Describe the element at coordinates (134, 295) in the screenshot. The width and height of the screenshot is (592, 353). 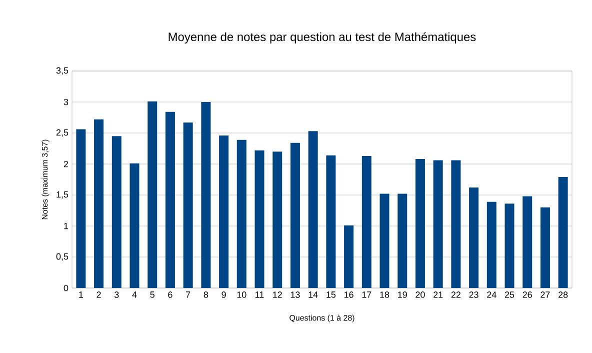
I see `x-tick-label: 4` at that location.